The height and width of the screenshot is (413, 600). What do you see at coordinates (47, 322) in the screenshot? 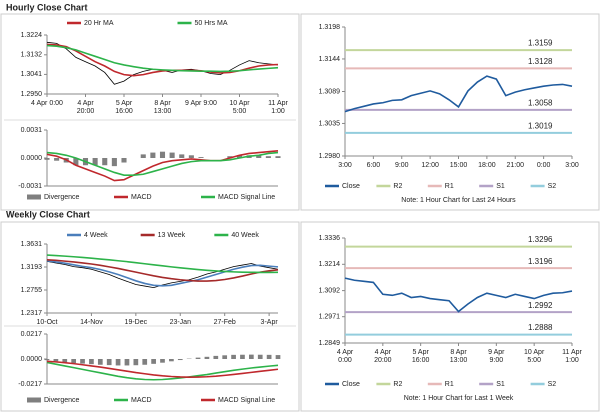
I see `x-tick-label: 10-Oct` at bounding box center [47, 322].